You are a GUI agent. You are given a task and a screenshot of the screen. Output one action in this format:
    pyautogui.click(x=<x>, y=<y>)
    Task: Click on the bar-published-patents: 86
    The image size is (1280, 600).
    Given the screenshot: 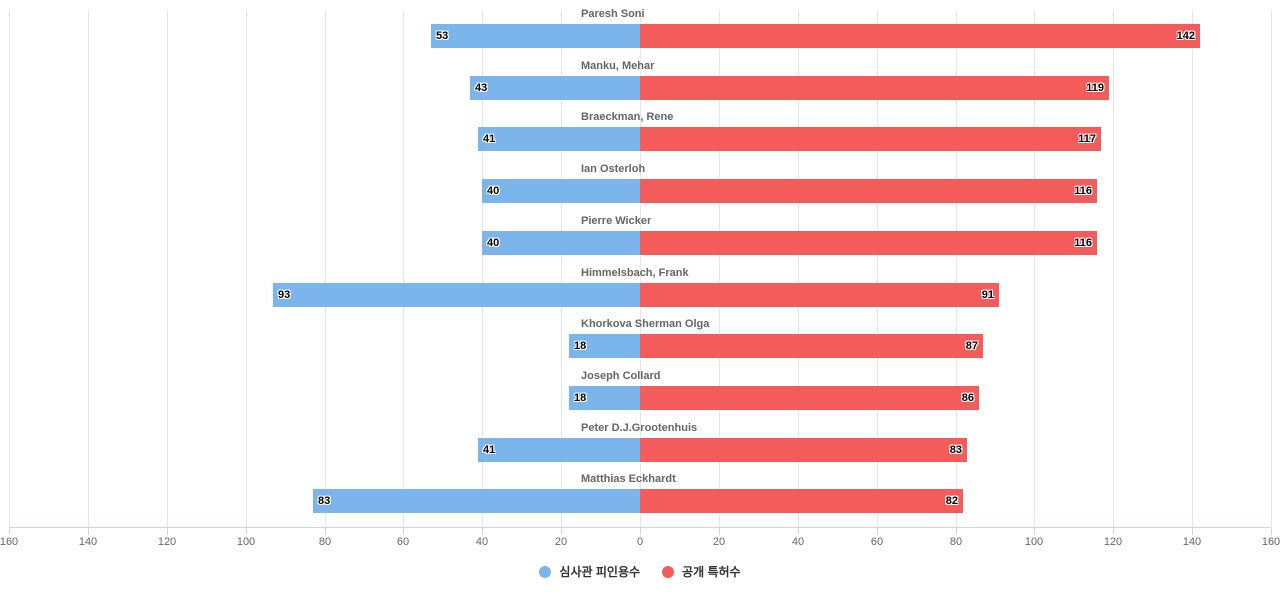 What is the action you would take?
    pyautogui.click(x=809, y=398)
    